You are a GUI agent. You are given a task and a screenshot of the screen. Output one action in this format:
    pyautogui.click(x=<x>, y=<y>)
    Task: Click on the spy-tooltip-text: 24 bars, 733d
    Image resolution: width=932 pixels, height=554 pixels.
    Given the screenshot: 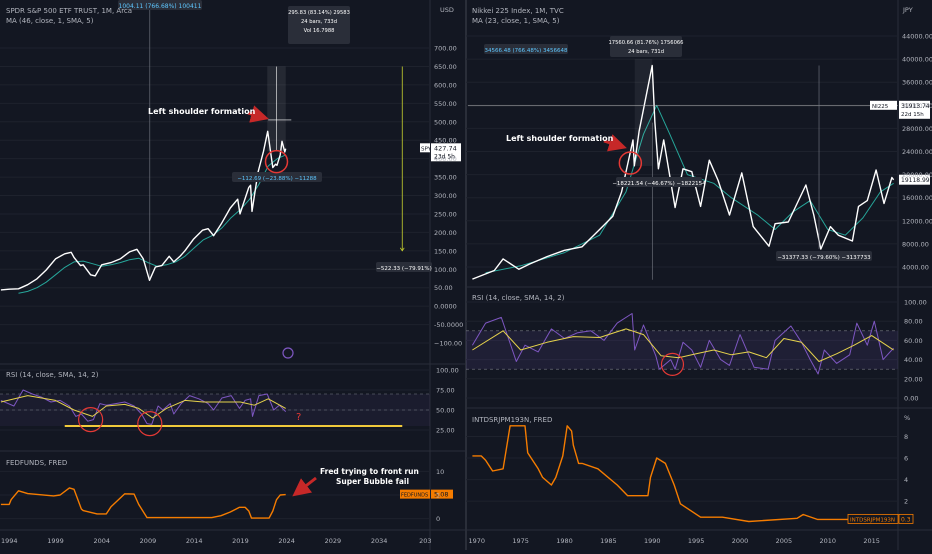 What is the action you would take?
    pyautogui.click(x=319, y=22)
    